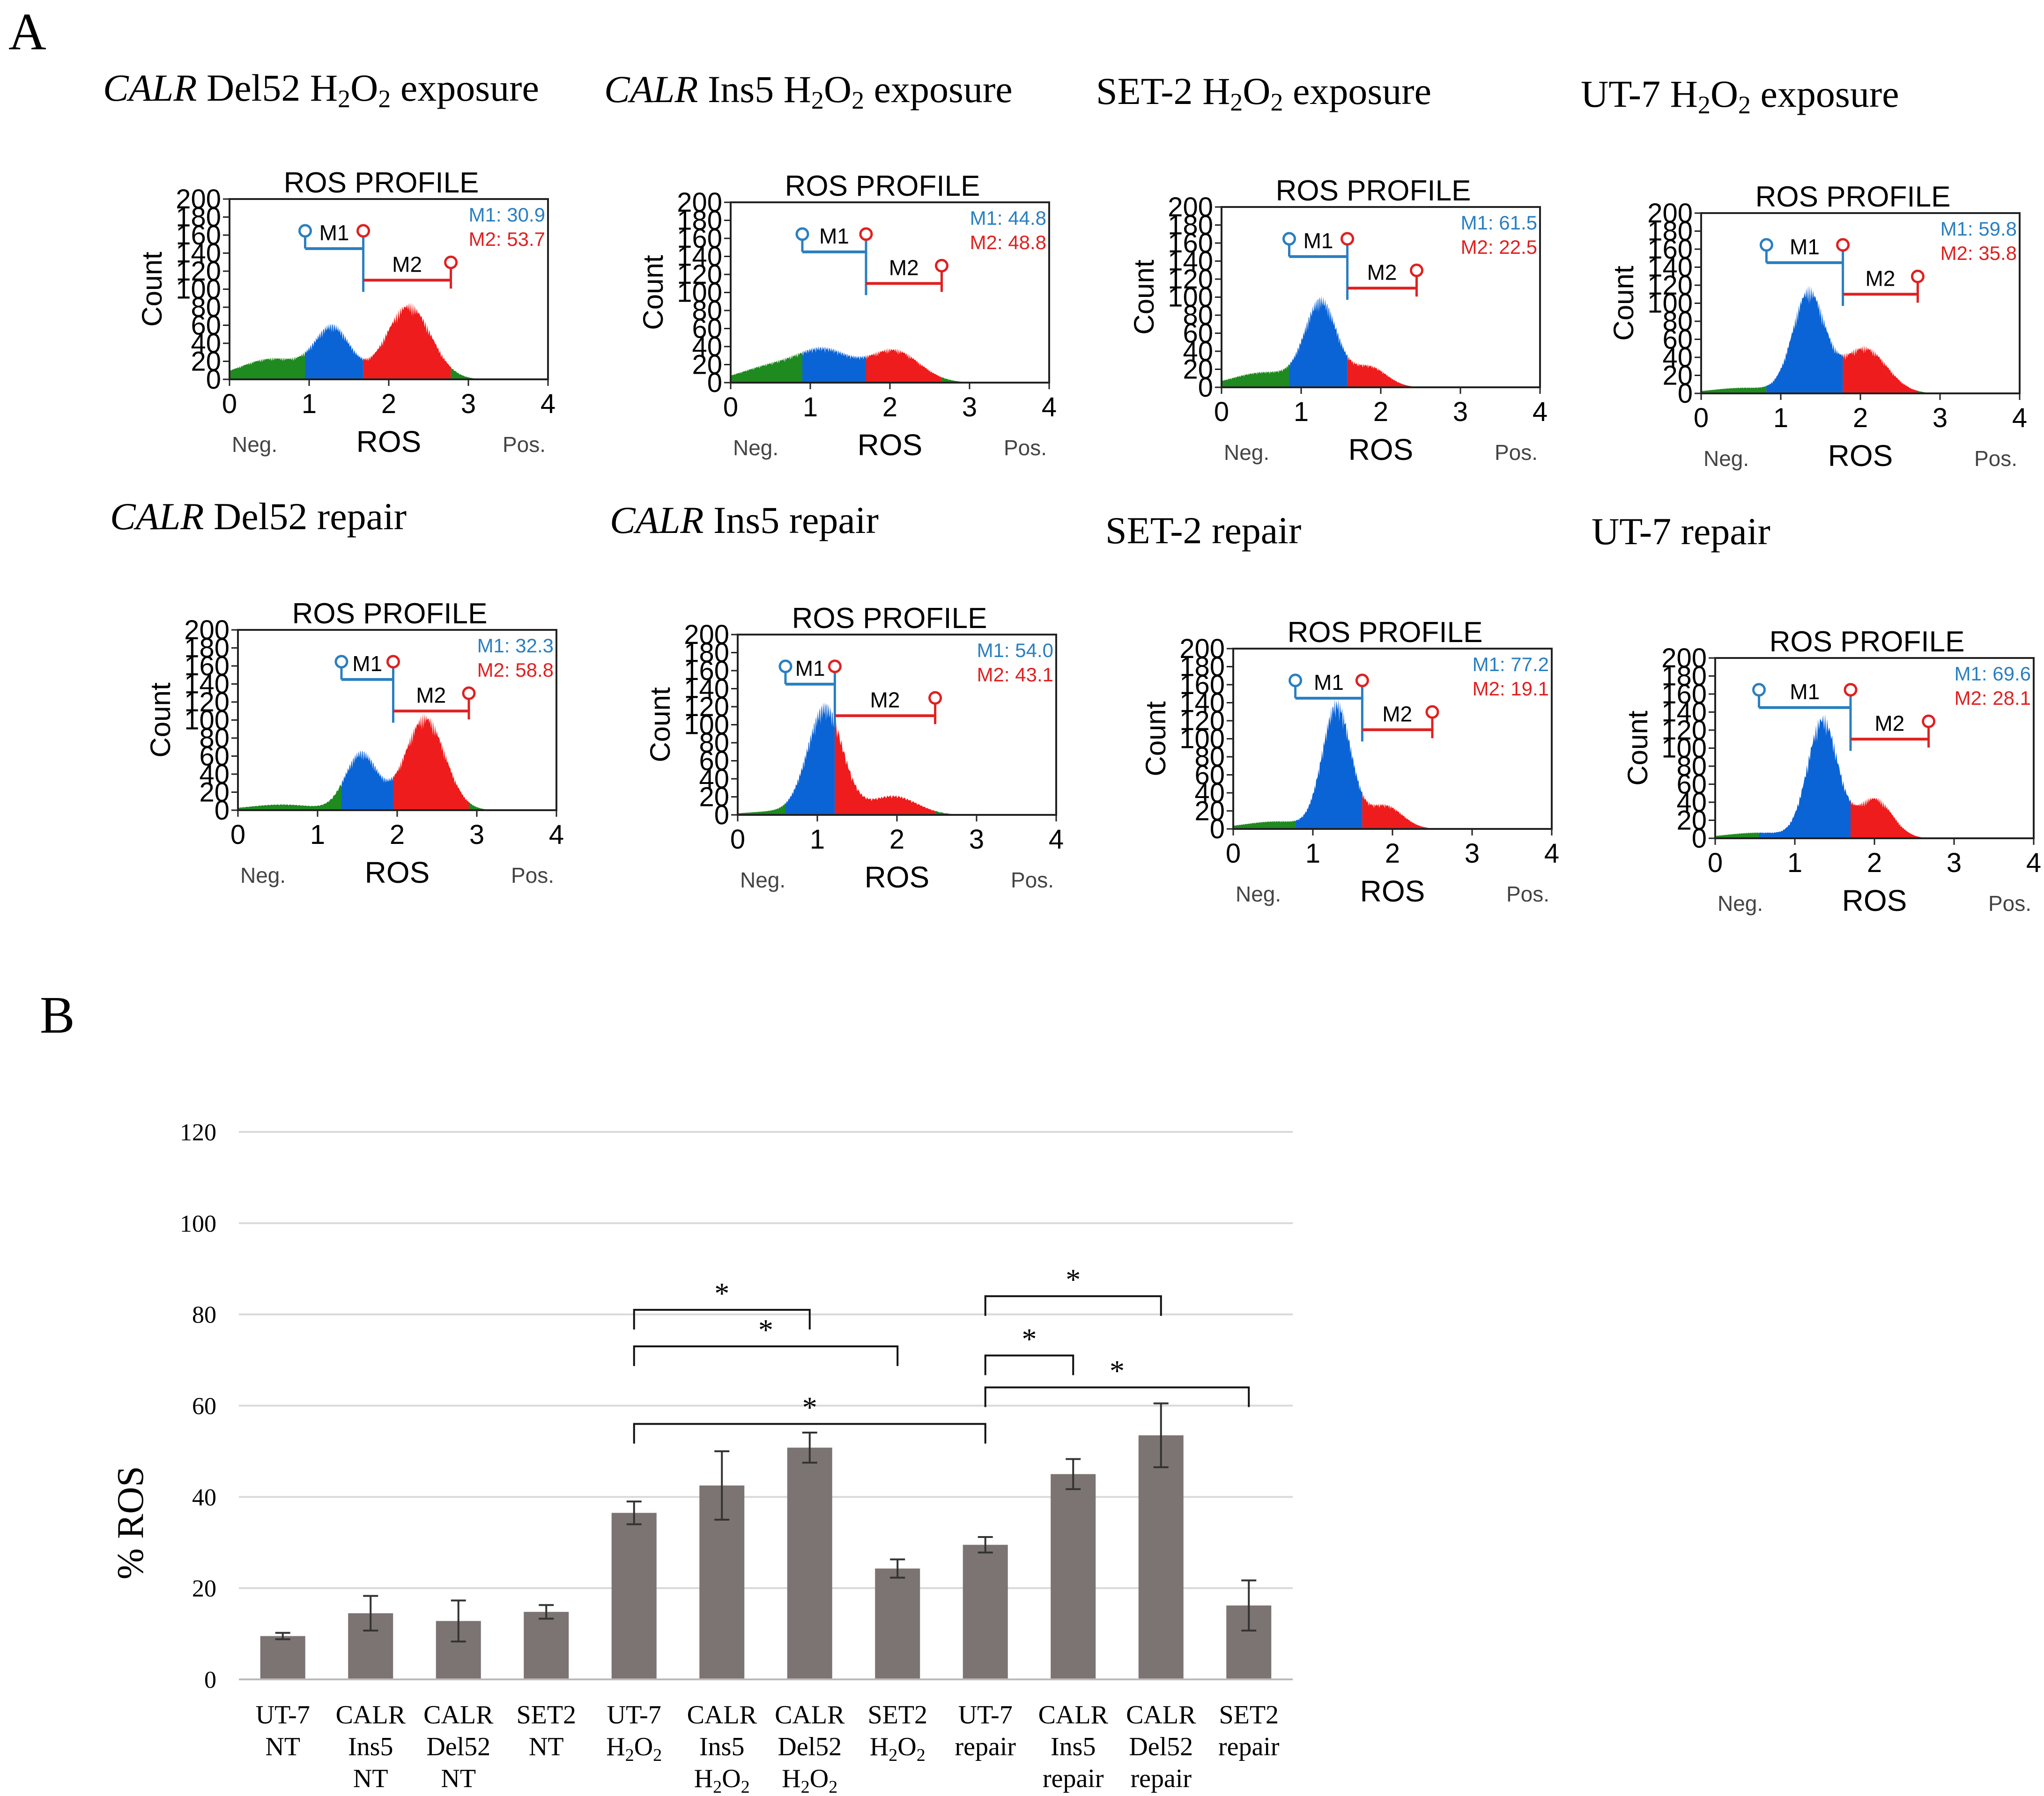 The width and height of the screenshot is (2044, 1796). What do you see at coordinates (1979, 229) in the screenshot?
I see `m1-percentage: M1: 59.8` at bounding box center [1979, 229].